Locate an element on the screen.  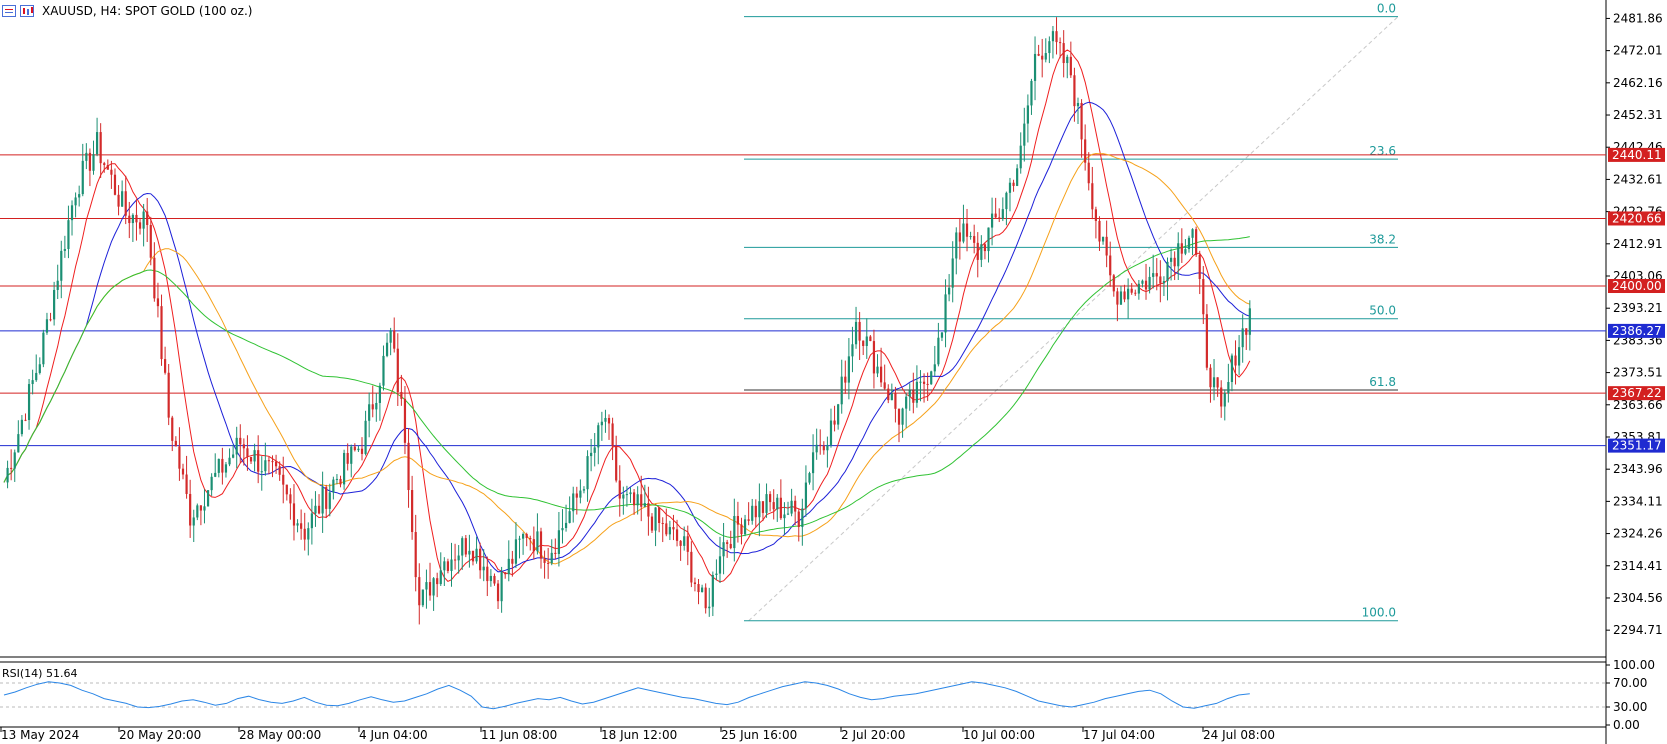
chart-list-icon is located at coordinates (9, 11).